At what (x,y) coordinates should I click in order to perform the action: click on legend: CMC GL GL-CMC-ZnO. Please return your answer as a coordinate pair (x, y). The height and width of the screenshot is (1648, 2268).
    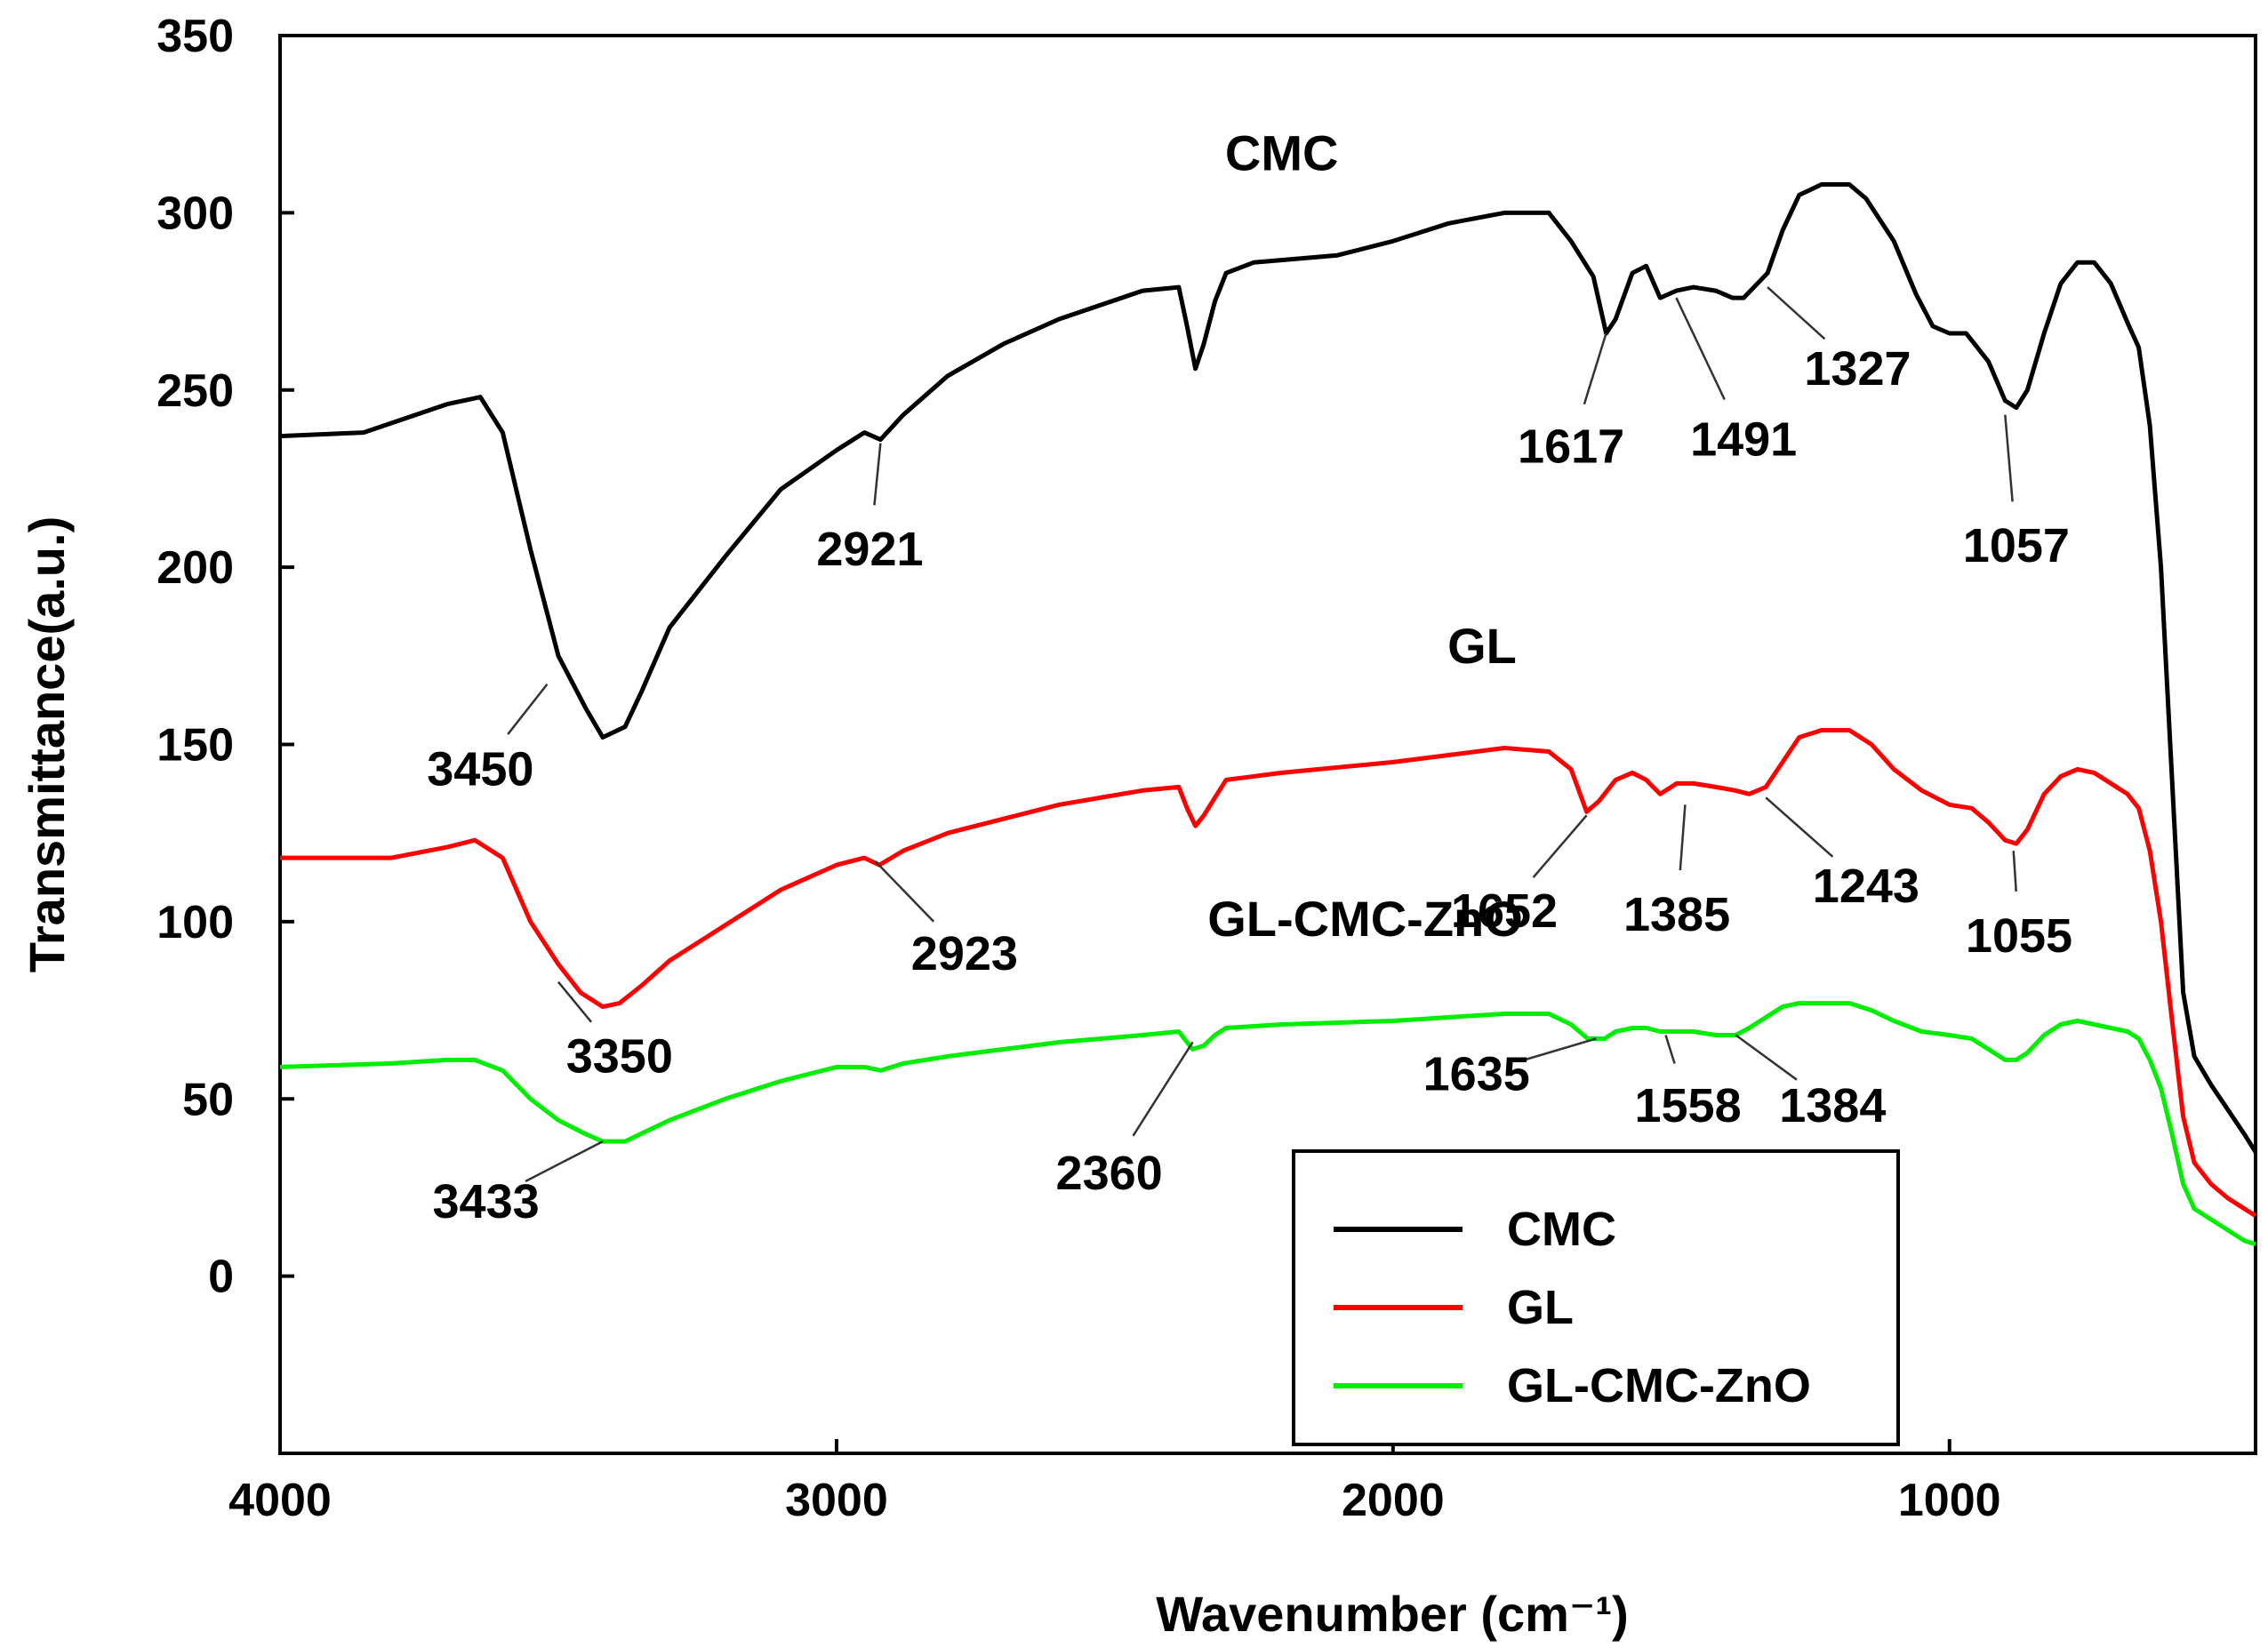
    Looking at the image, I should click on (1596, 1297).